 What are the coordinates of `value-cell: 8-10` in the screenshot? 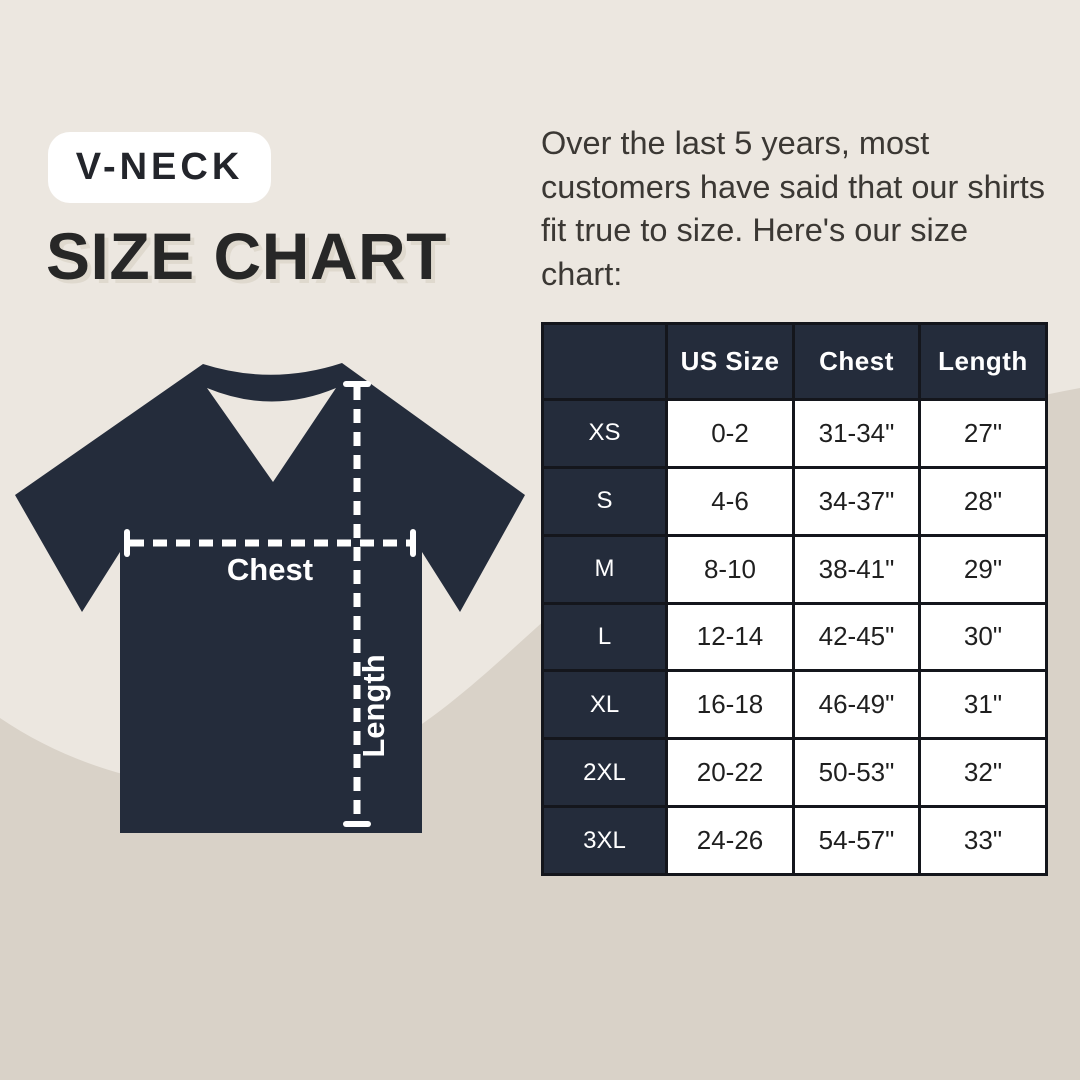 It's located at (730, 569).